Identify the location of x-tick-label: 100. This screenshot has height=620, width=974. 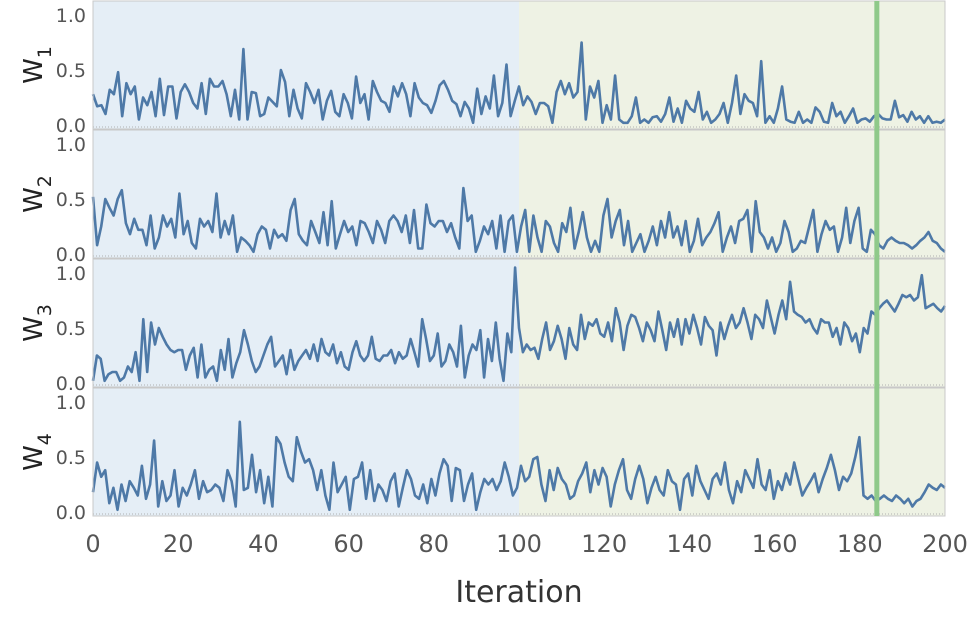
(519, 544).